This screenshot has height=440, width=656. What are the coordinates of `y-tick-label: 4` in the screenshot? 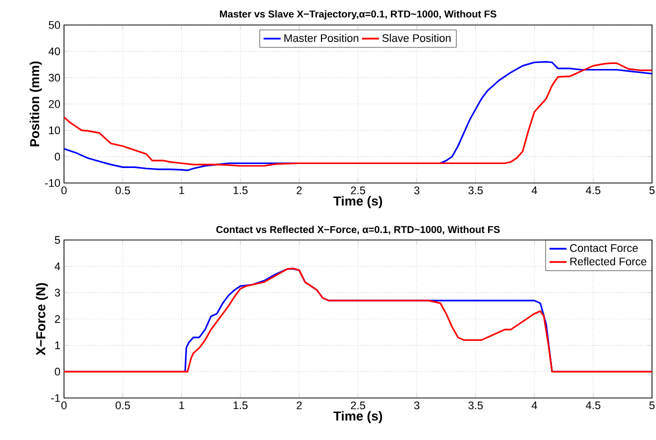 It's located at (57, 266).